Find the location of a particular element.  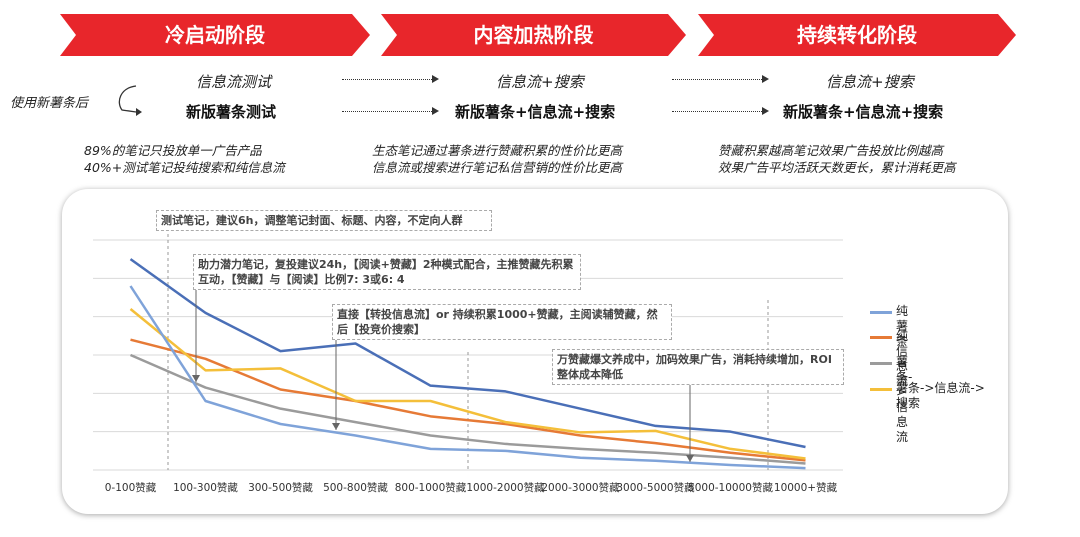

x-tick-label: 0-100赞藏 is located at coordinates (131, 487).